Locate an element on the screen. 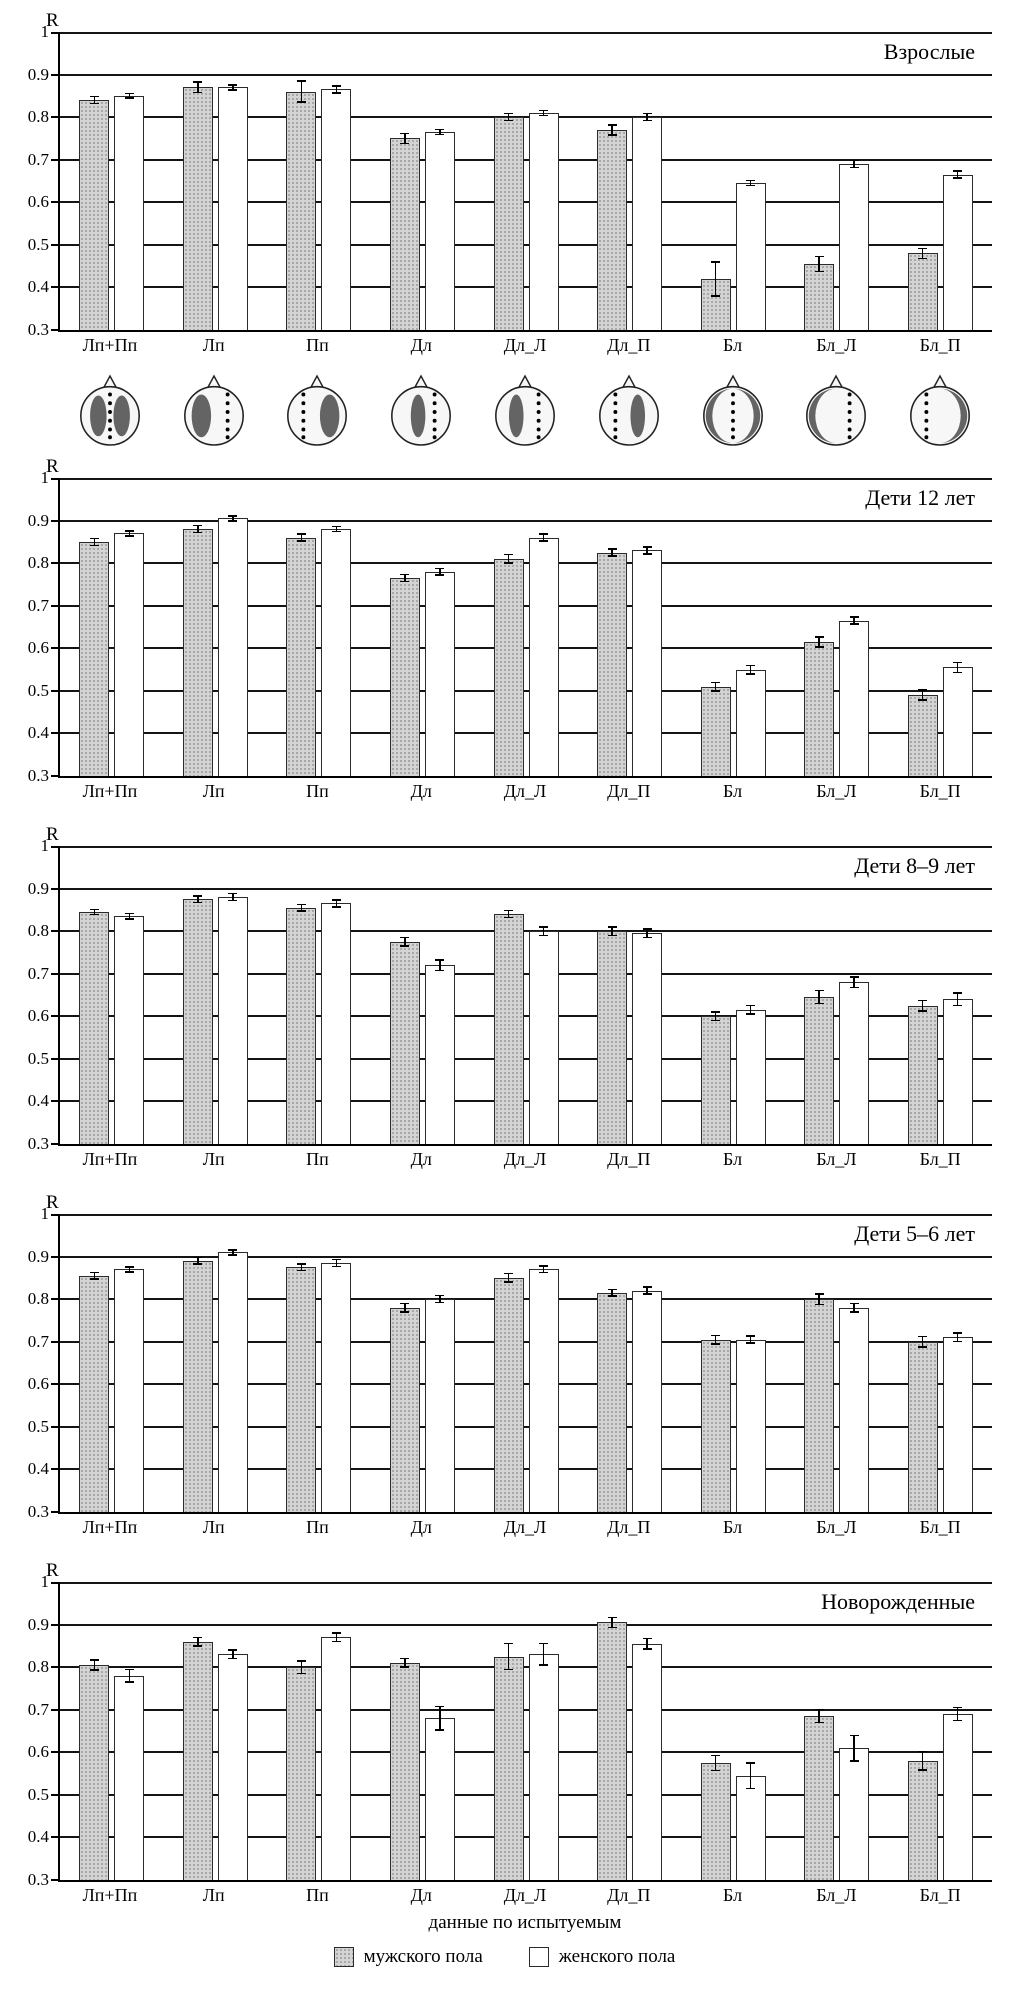 Image resolution: width=1009 pixels, height=2008 pixels. y-tick-label: 0.6 is located at coordinates (38, 648).